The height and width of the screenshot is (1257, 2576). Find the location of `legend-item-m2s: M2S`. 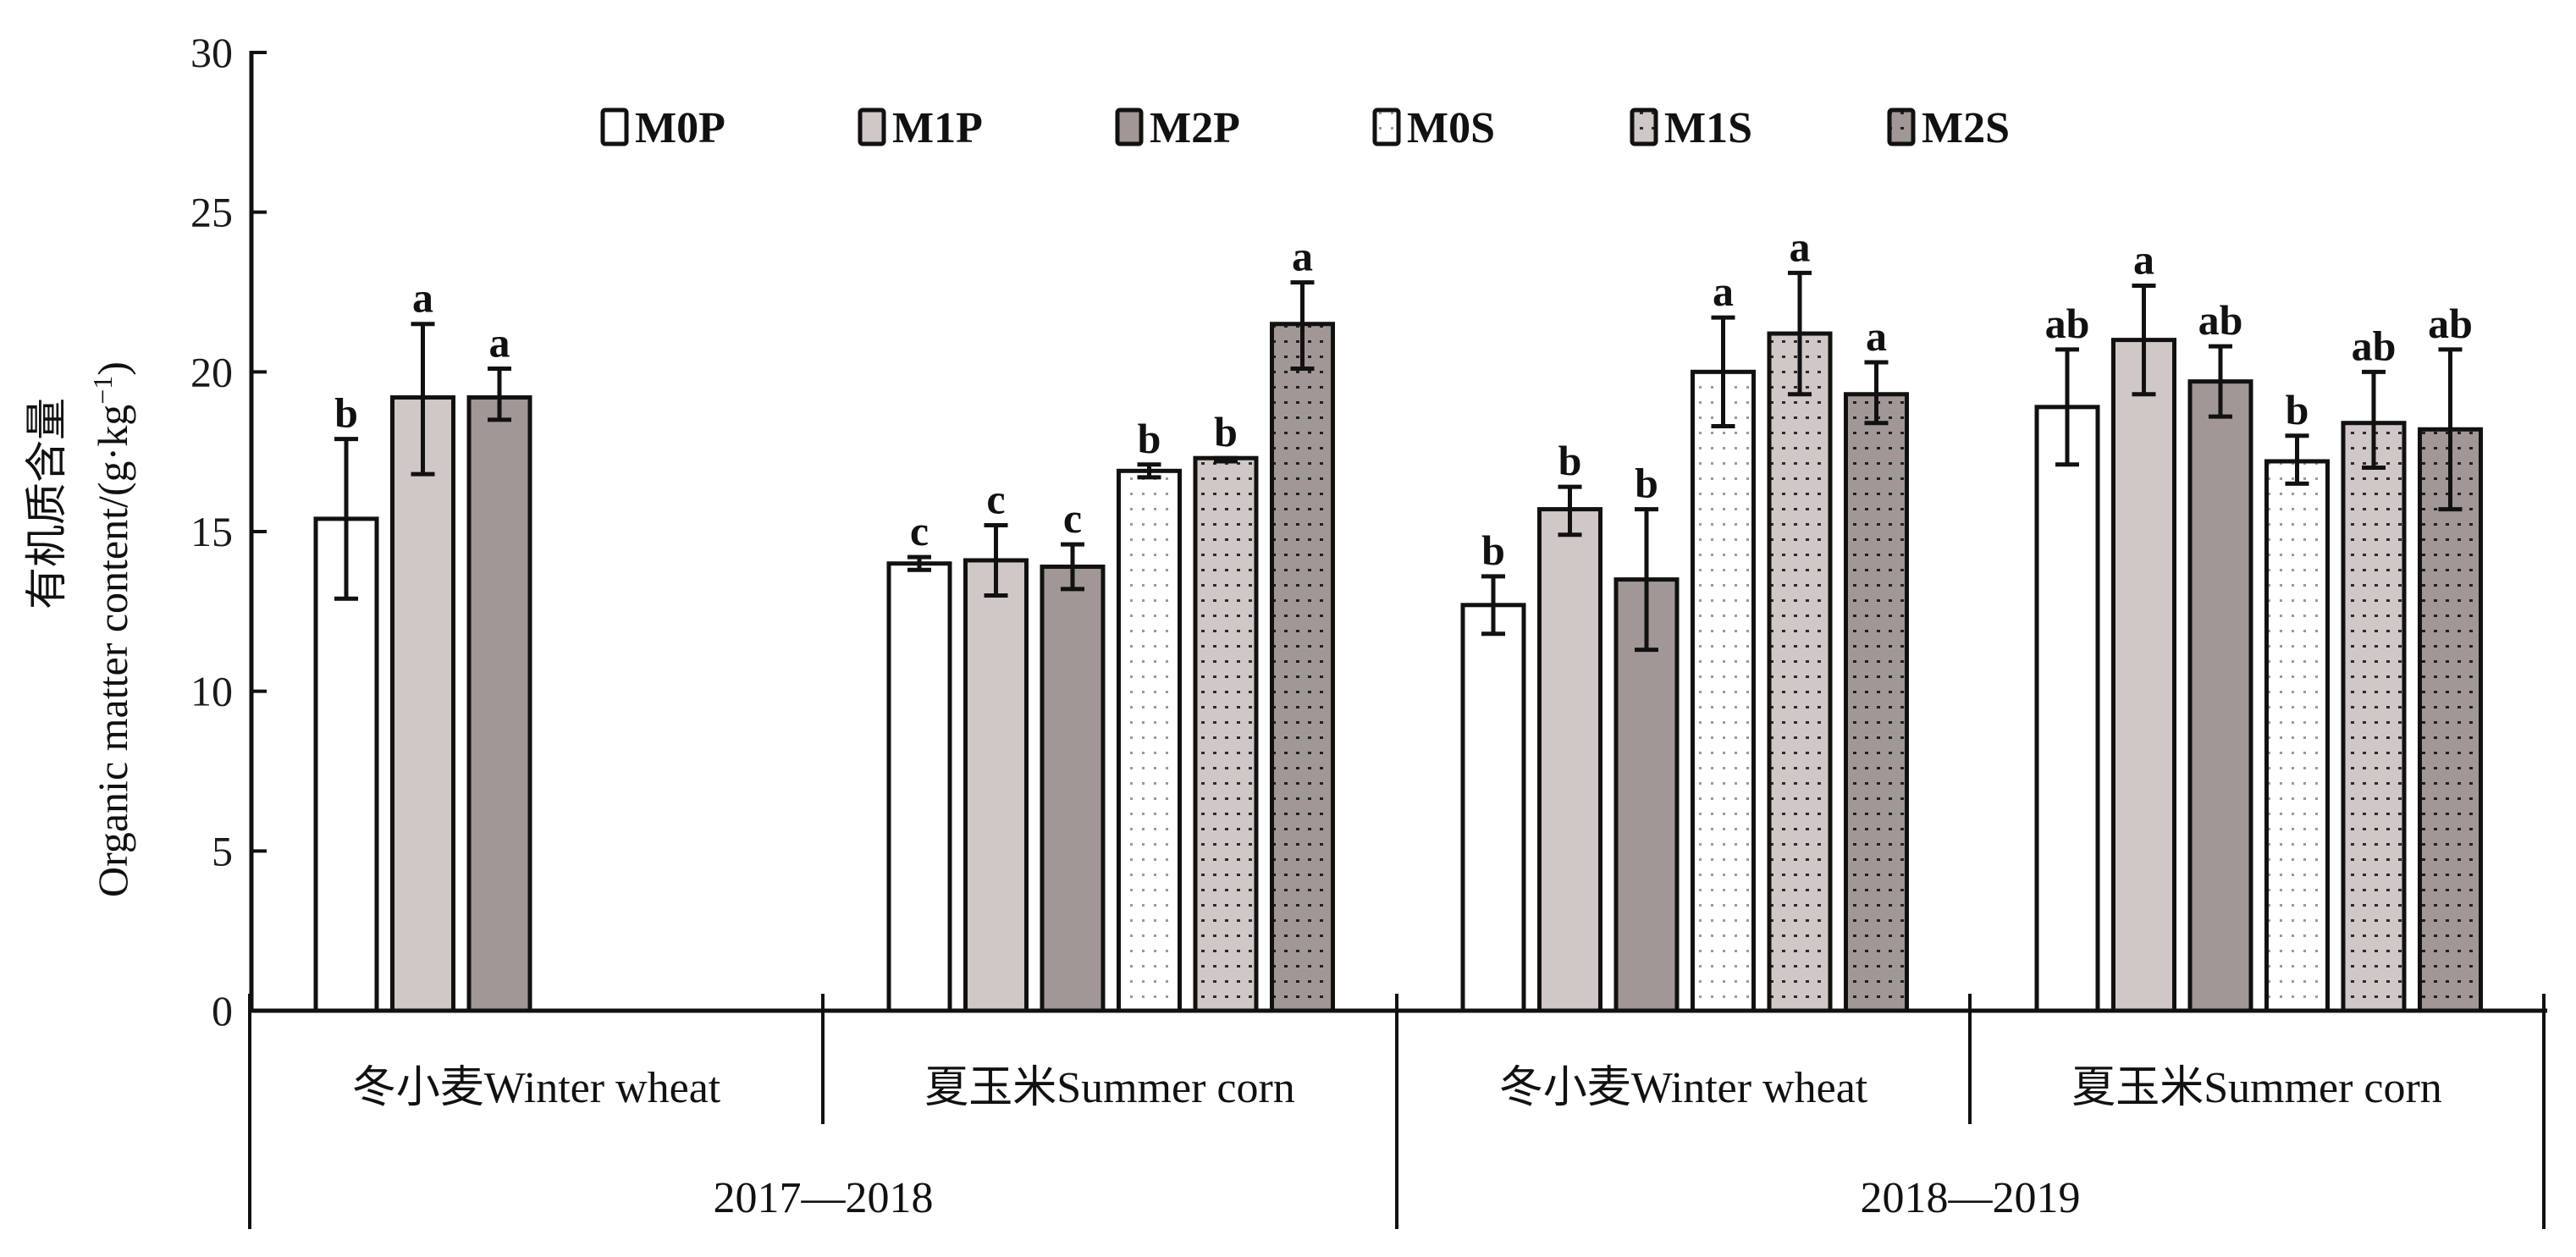

legend-item-m2s: M2S is located at coordinates (1949, 128).